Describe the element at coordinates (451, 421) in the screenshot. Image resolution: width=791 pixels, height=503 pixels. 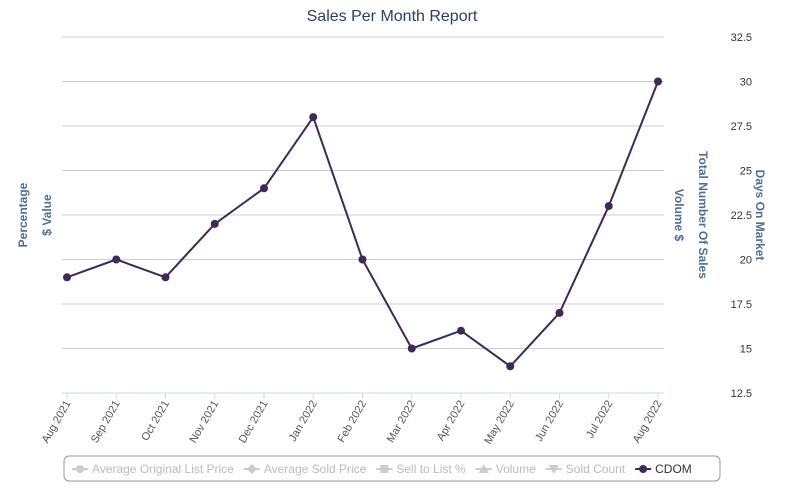
I see `x-tick-label: Apr 2022` at that location.